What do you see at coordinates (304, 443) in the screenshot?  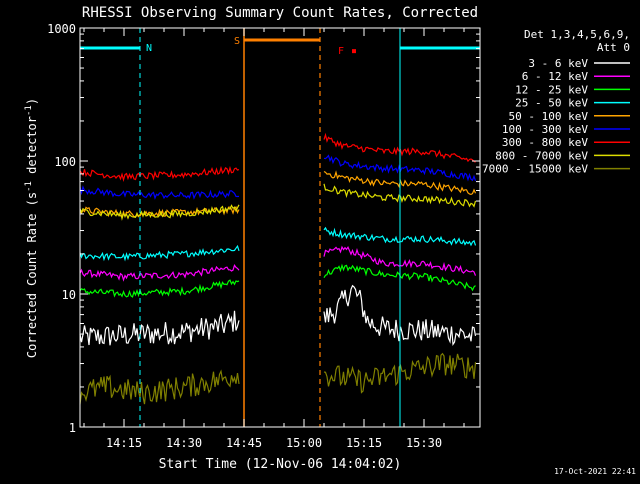 I see `x-tick-label-4: 15:00` at bounding box center [304, 443].